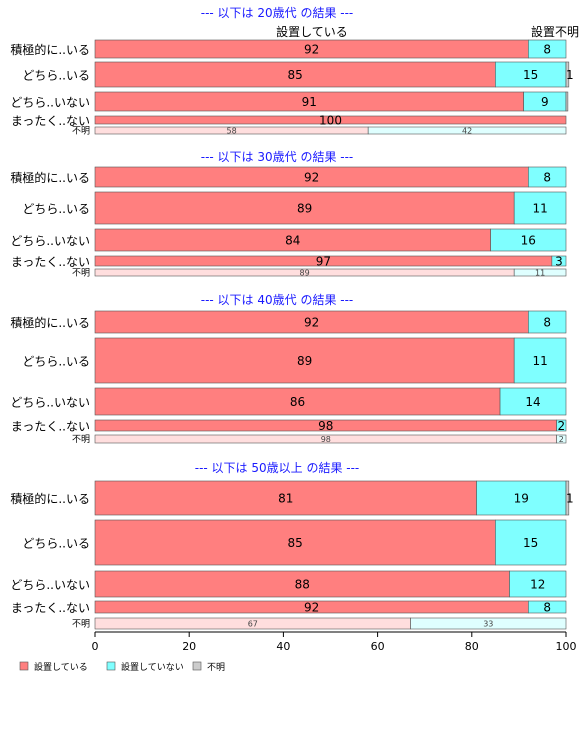 Image resolution: width=580 pixels, height=747 pixels. What do you see at coordinates (312, 31) in the screenshot?
I see `header-label-installed: 設置している` at bounding box center [312, 31].